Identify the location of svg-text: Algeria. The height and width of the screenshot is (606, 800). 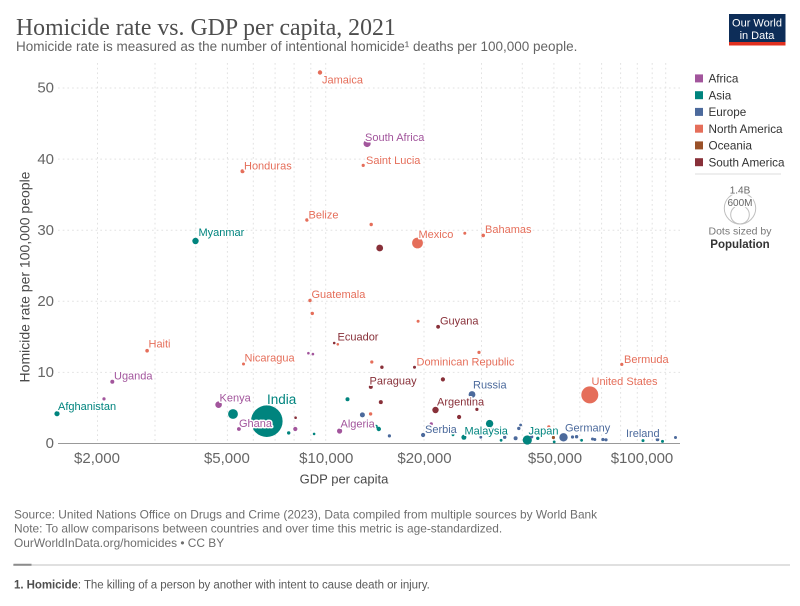
(358, 425).